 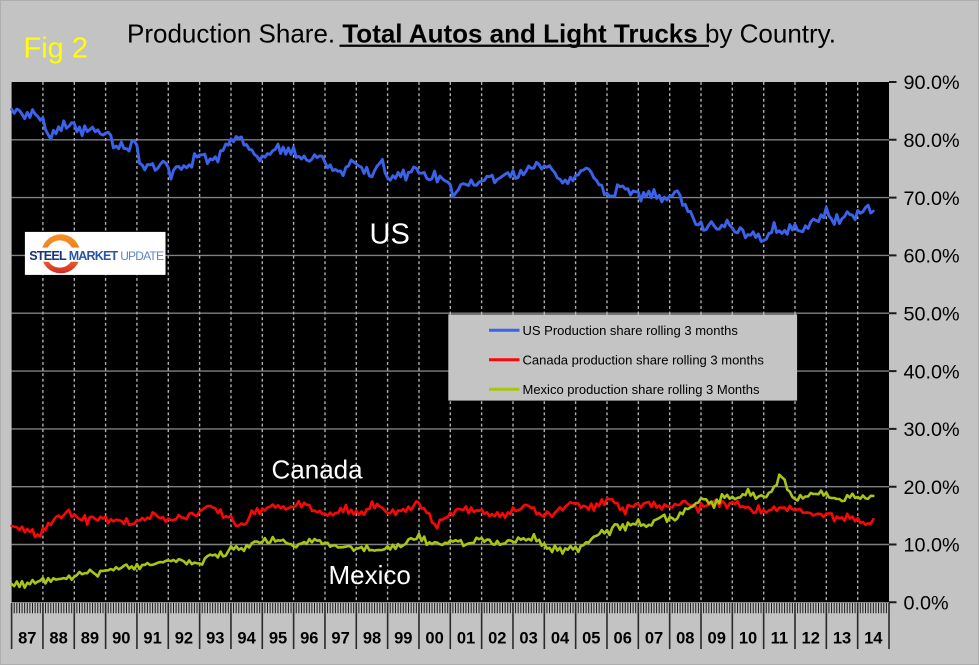 I want to click on svg-text: 00, so click(x=434, y=639).